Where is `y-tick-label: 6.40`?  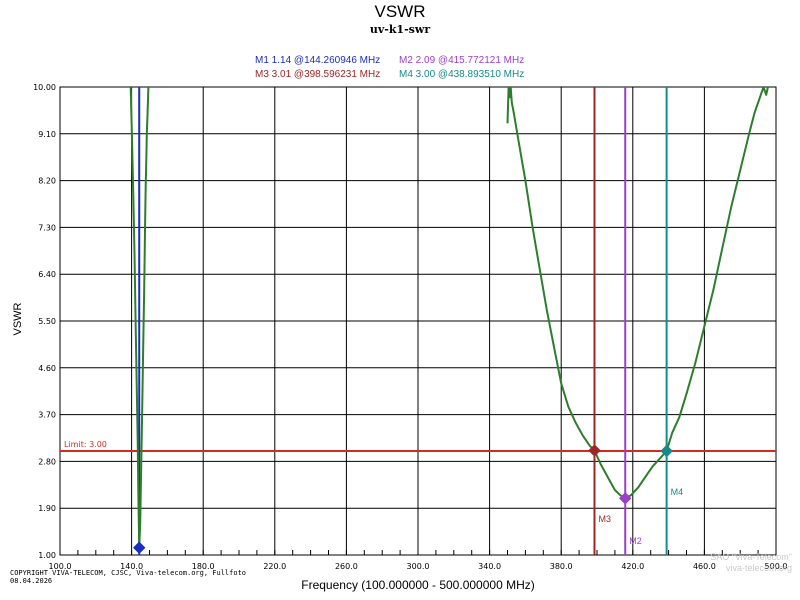 y-tick-label: 6.40 is located at coordinates (47, 274).